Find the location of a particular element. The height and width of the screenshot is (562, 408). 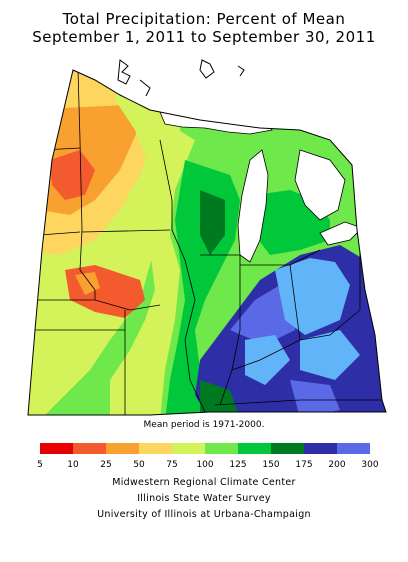

zone-dakota-low is located at coordinates (72, 175).